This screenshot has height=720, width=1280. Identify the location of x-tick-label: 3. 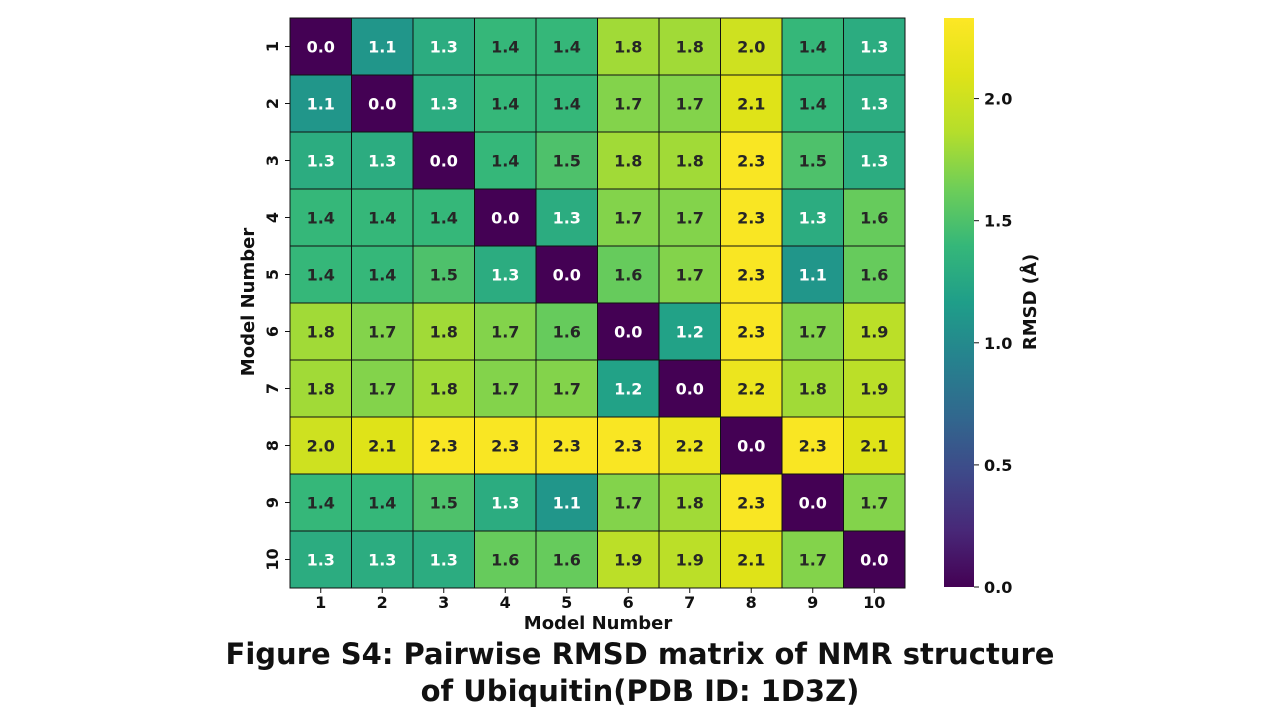
(443, 602).